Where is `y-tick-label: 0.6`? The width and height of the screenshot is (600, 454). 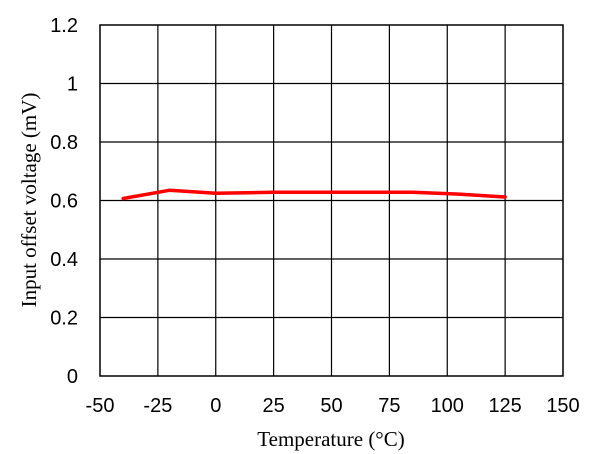 y-tick-label: 0.6 is located at coordinates (64, 202).